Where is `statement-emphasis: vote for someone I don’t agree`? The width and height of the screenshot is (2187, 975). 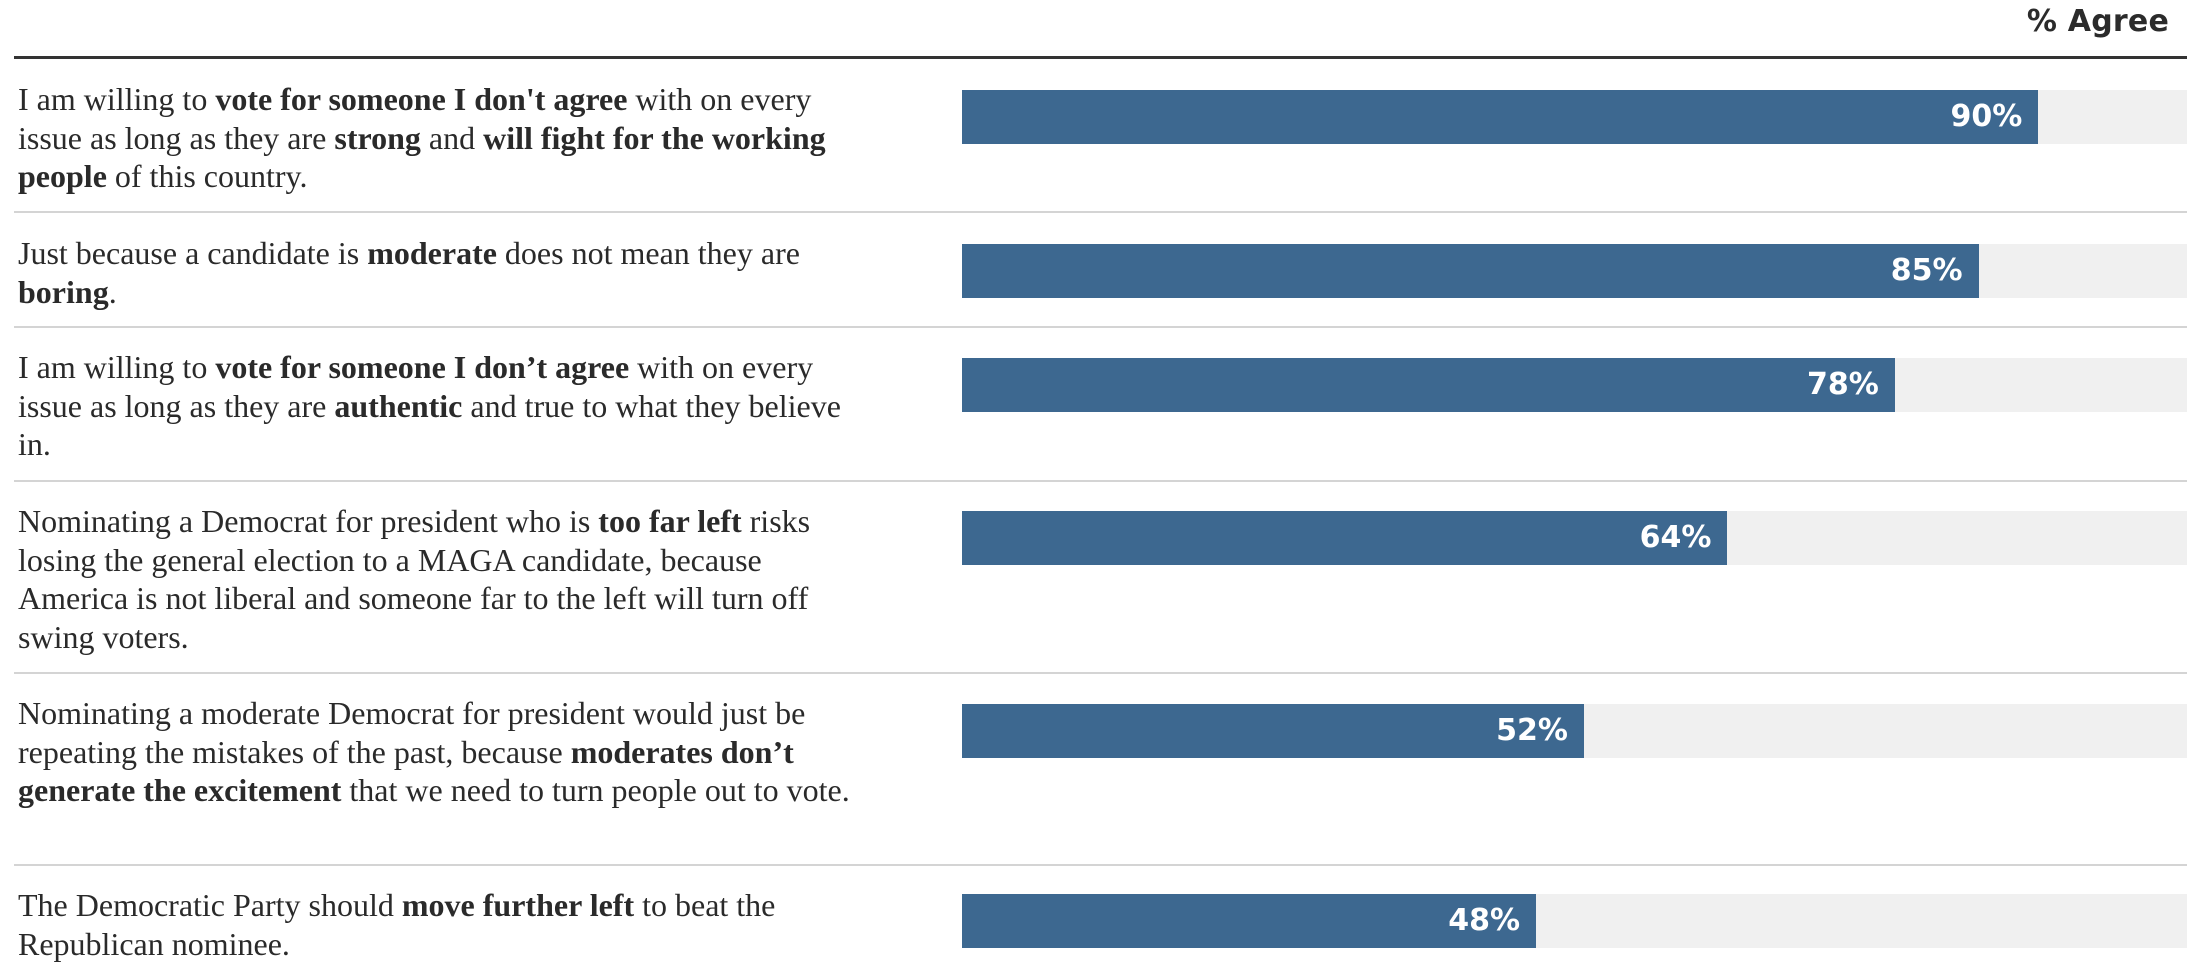 statement-emphasis: vote for someone I don’t agree is located at coordinates (422, 367).